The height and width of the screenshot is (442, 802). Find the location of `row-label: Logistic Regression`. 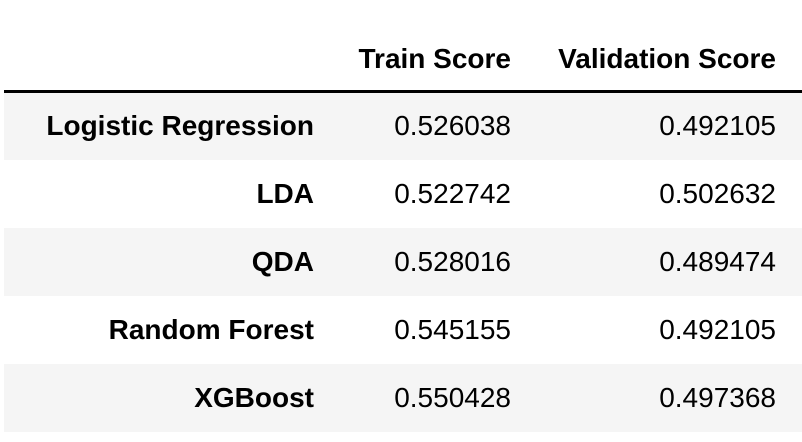

row-label: Logistic Regression is located at coordinates (180, 126).